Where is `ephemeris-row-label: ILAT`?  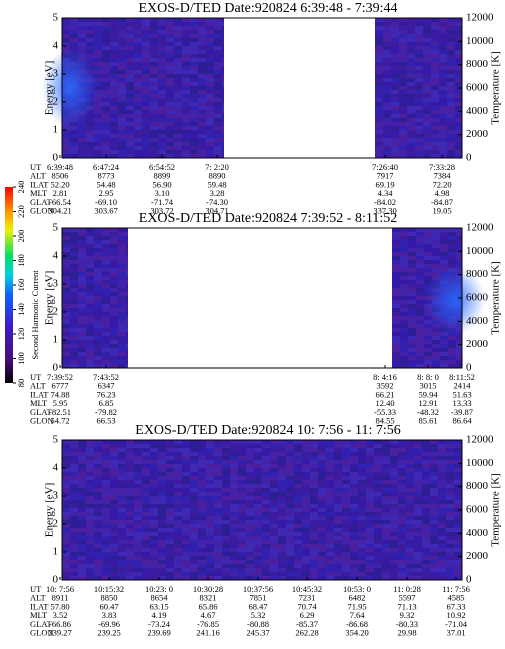 ephemeris-row-label: ILAT is located at coordinates (39, 394).